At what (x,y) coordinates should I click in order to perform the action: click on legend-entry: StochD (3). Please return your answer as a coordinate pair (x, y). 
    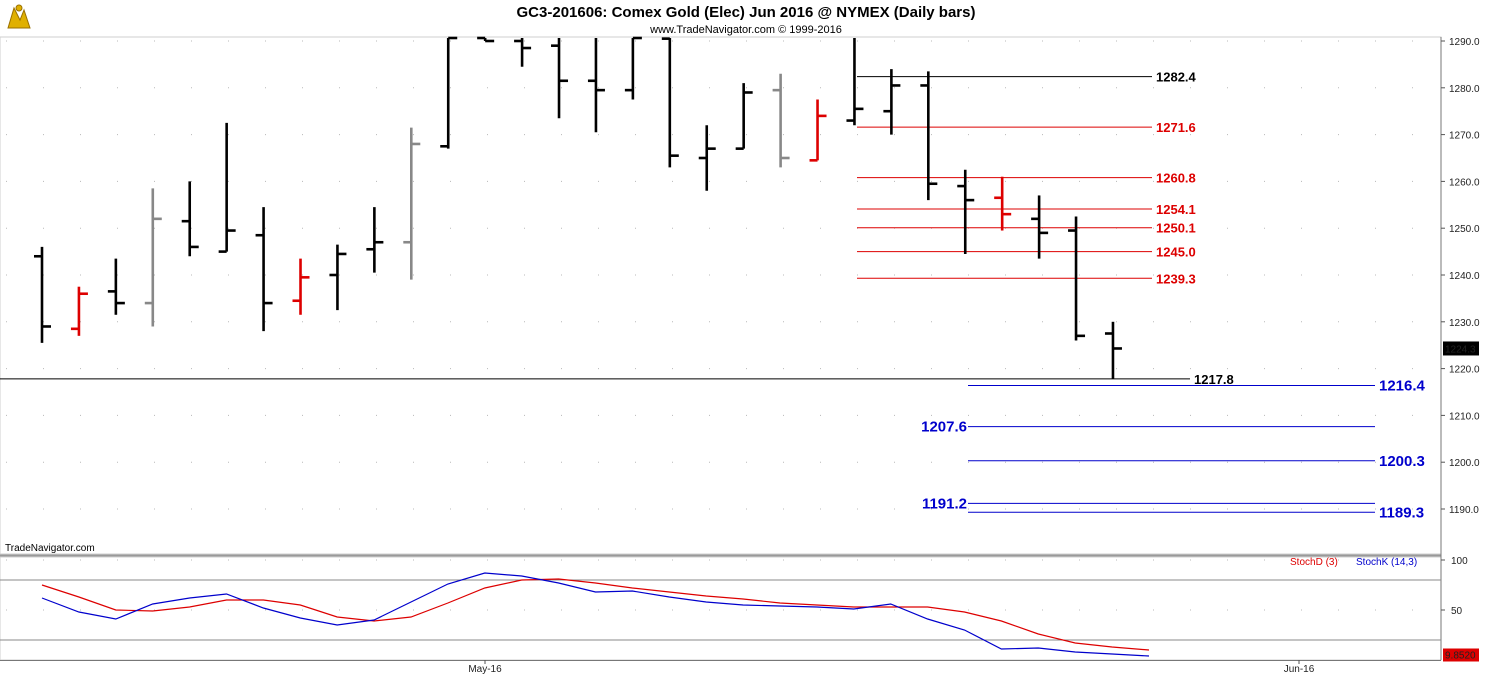
    Looking at the image, I should click on (1314, 562).